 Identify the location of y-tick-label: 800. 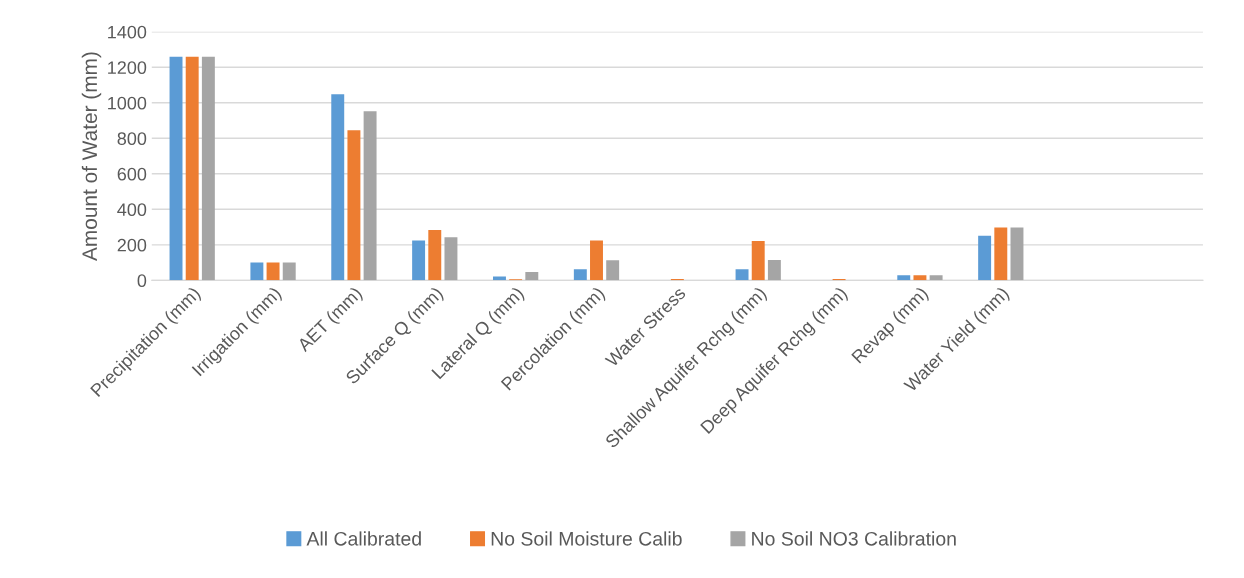
(132, 139).